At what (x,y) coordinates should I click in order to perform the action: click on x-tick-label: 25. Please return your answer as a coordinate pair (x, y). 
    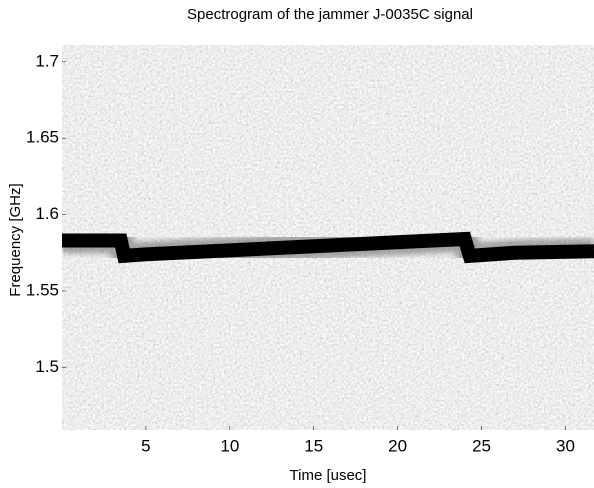
    Looking at the image, I should click on (481, 445).